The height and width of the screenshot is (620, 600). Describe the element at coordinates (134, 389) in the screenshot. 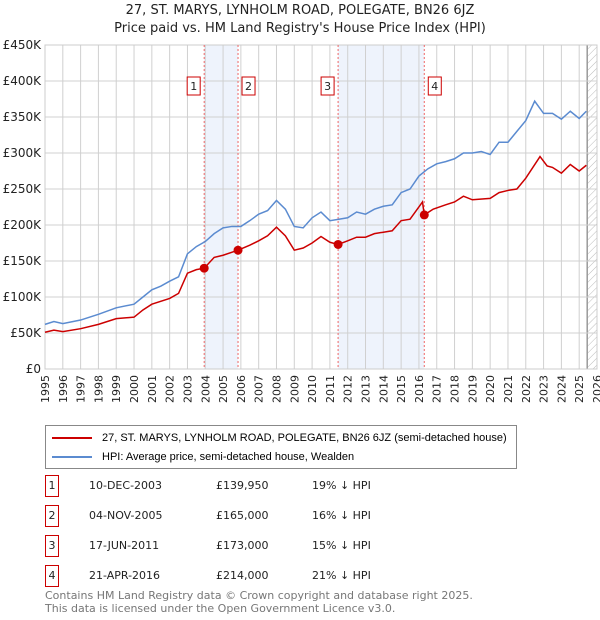

I see `x-tick-label: 2000` at that location.